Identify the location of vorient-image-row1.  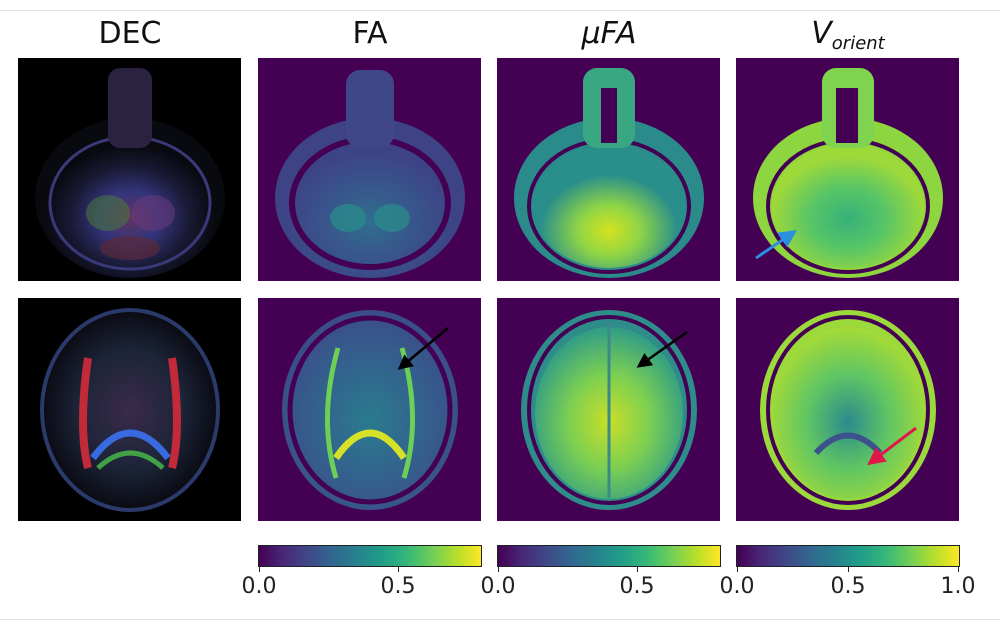
(847, 169).